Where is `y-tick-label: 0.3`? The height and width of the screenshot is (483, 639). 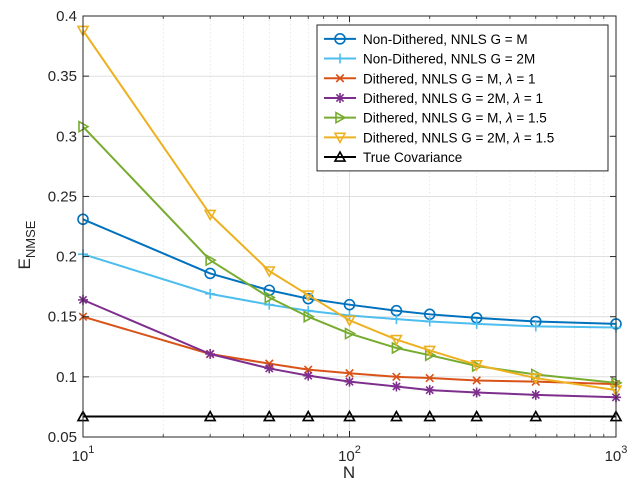 y-tick-label: 0.3 is located at coordinates (66, 136).